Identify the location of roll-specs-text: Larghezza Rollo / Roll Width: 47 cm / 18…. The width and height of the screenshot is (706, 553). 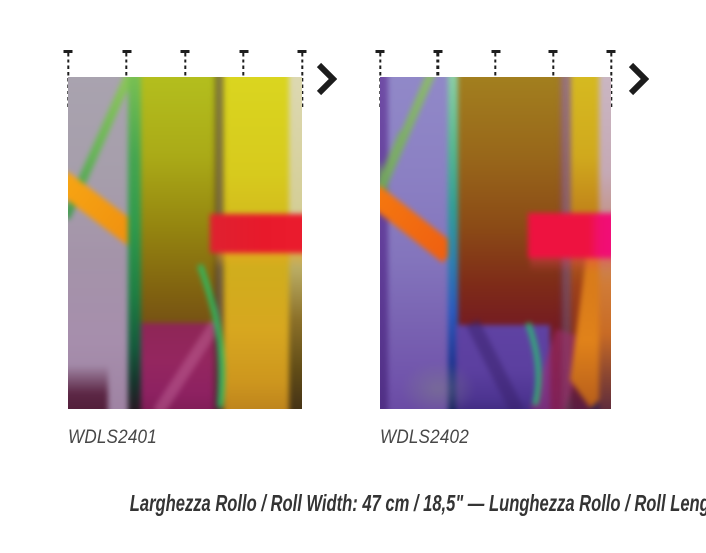
(417, 503).